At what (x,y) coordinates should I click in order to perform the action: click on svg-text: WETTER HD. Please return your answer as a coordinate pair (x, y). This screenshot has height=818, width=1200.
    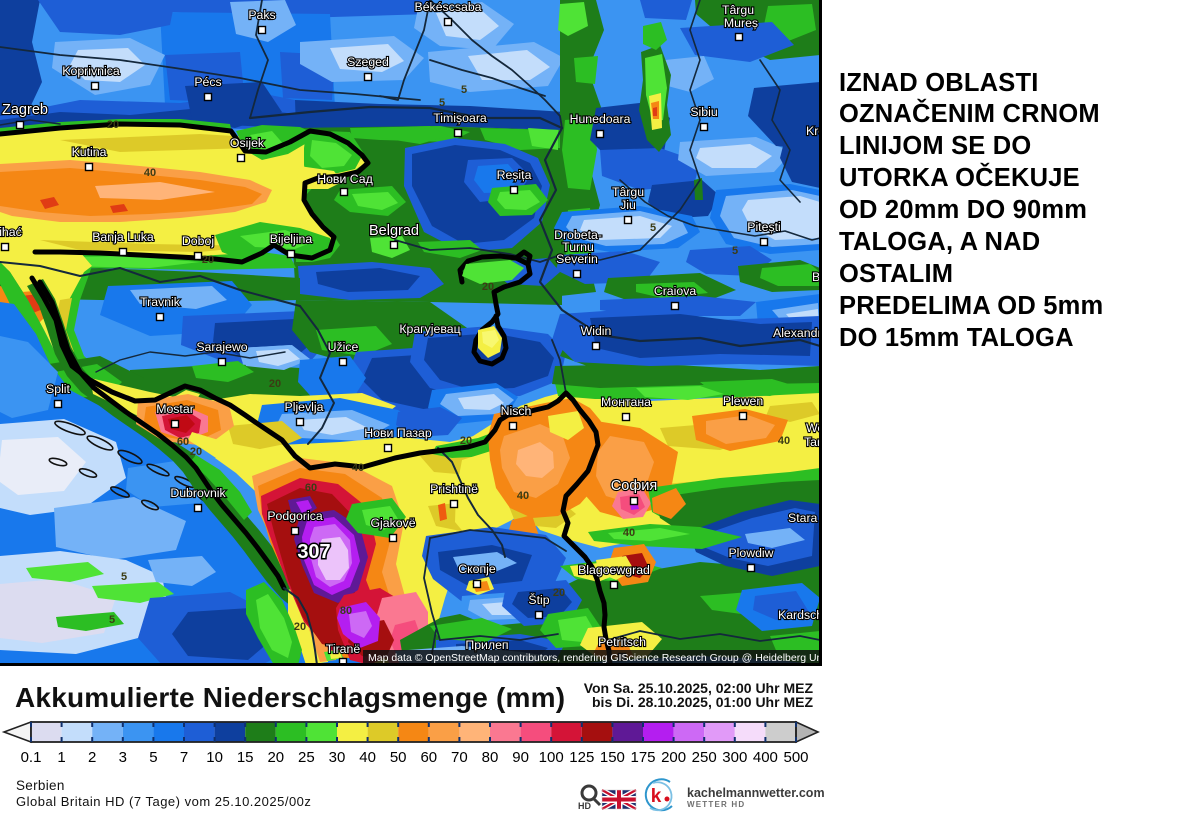
    Looking at the image, I should click on (716, 804).